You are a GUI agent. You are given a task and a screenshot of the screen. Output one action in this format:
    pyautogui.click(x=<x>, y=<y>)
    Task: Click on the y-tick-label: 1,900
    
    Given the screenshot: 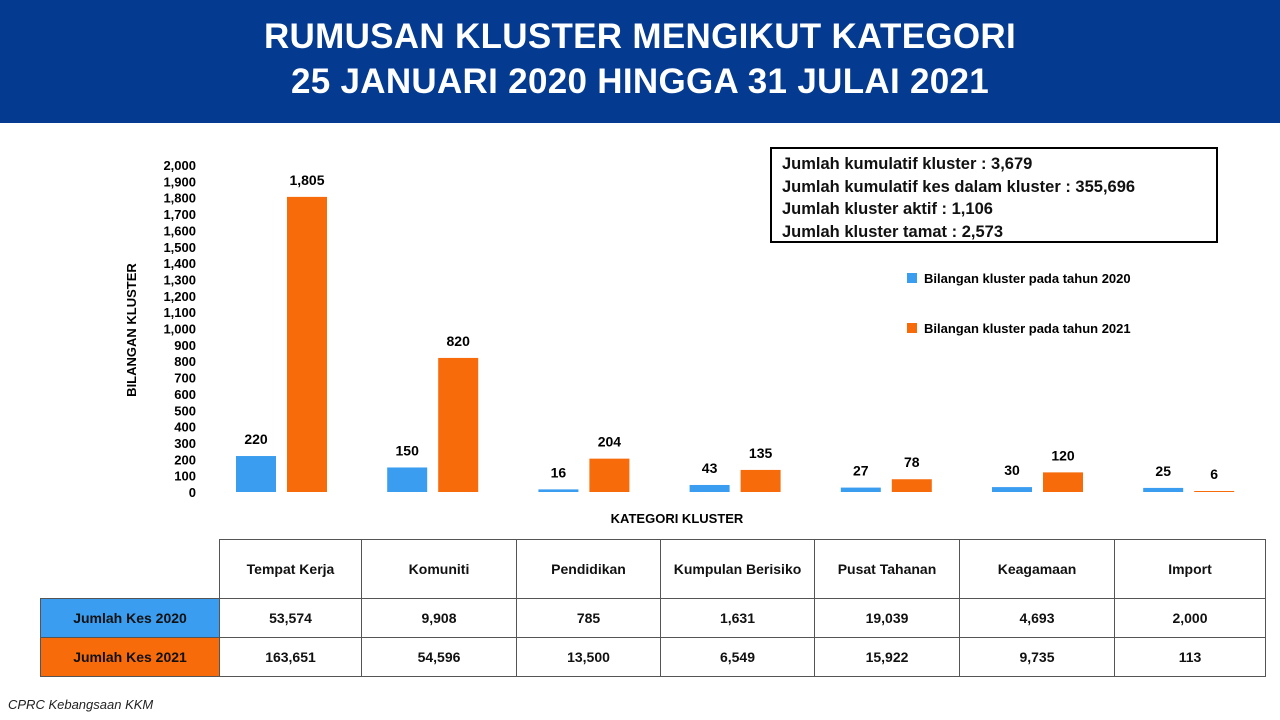 What is the action you would take?
    pyautogui.click(x=179, y=181)
    